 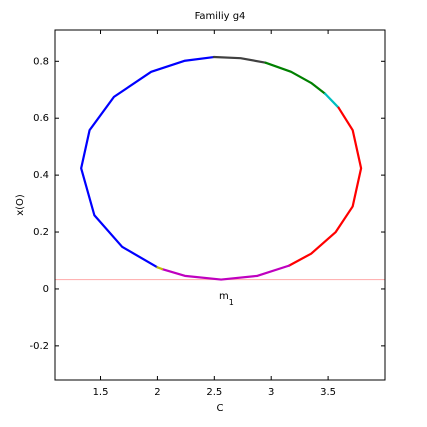 What do you see at coordinates (328, 392) in the screenshot?
I see `x-tick-label: 3.5` at bounding box center [328, 392].